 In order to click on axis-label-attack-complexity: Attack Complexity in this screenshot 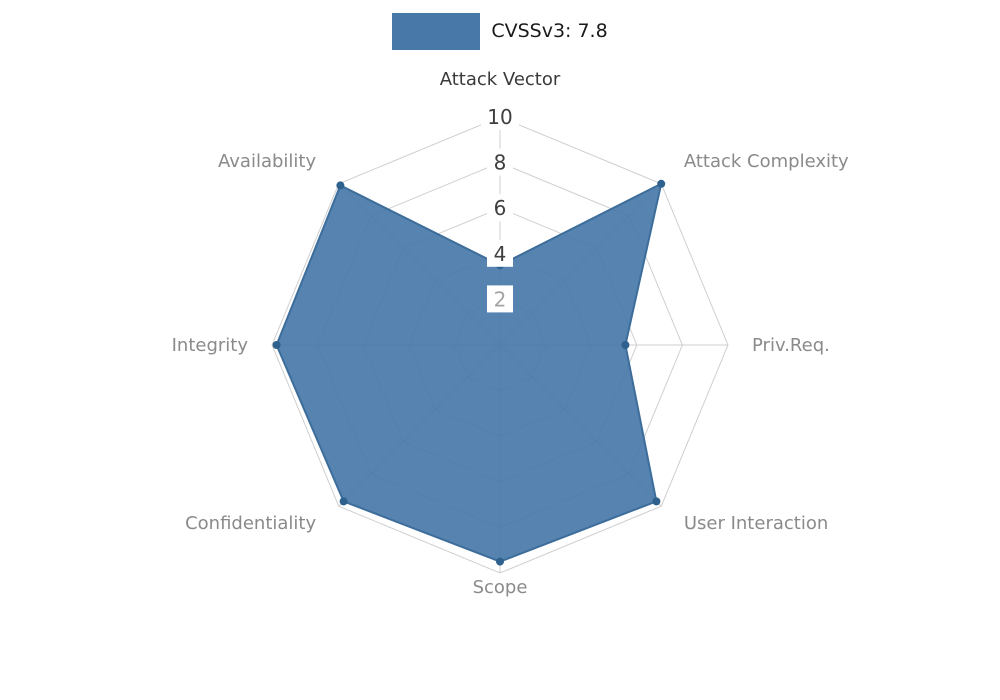, I will do `click(766, 161)`.